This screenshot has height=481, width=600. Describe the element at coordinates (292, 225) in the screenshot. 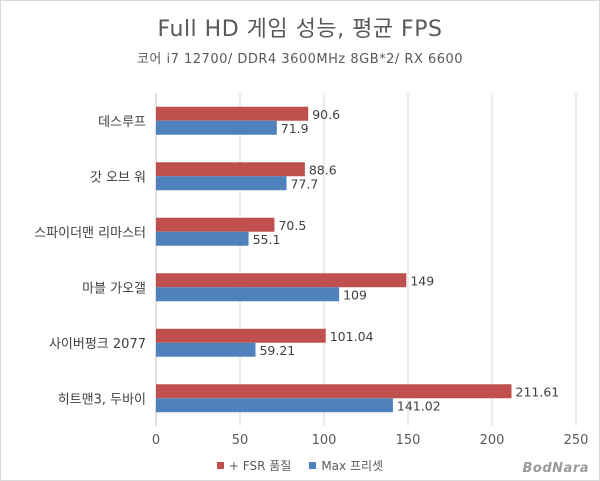

I see `data-label-series-1-2: 70.5` at that location.